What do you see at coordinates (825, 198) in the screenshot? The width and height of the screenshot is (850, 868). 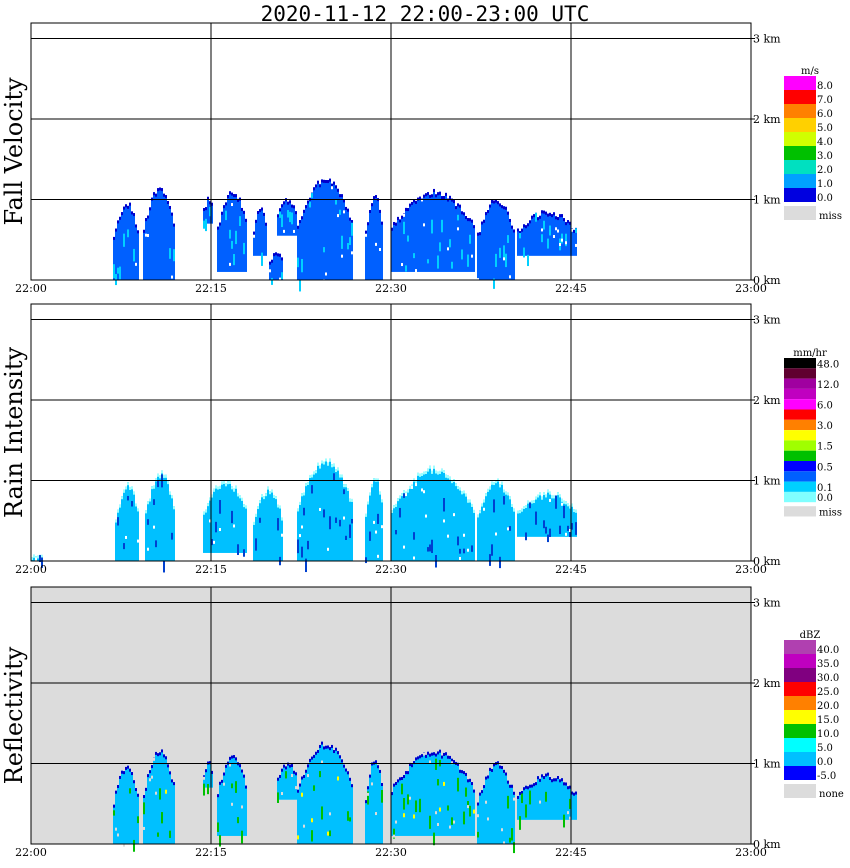 I see `colorbar-label: 0.0` at bounding box center [825, 198].